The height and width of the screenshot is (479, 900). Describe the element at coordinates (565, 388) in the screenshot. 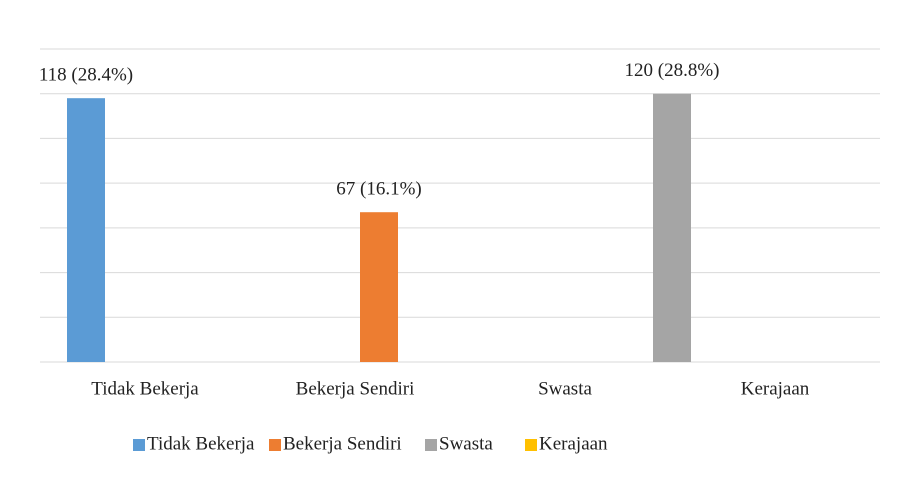

I see `x-tick-label: Swasta` at that location.